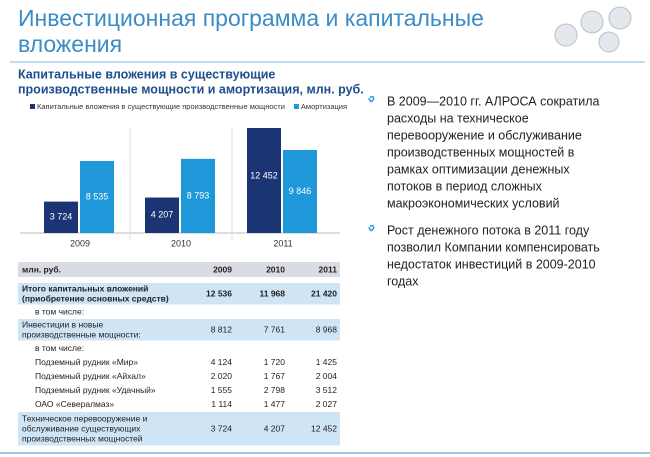  I want to click on row-label: обслуживание существующих, so click(81, 428).